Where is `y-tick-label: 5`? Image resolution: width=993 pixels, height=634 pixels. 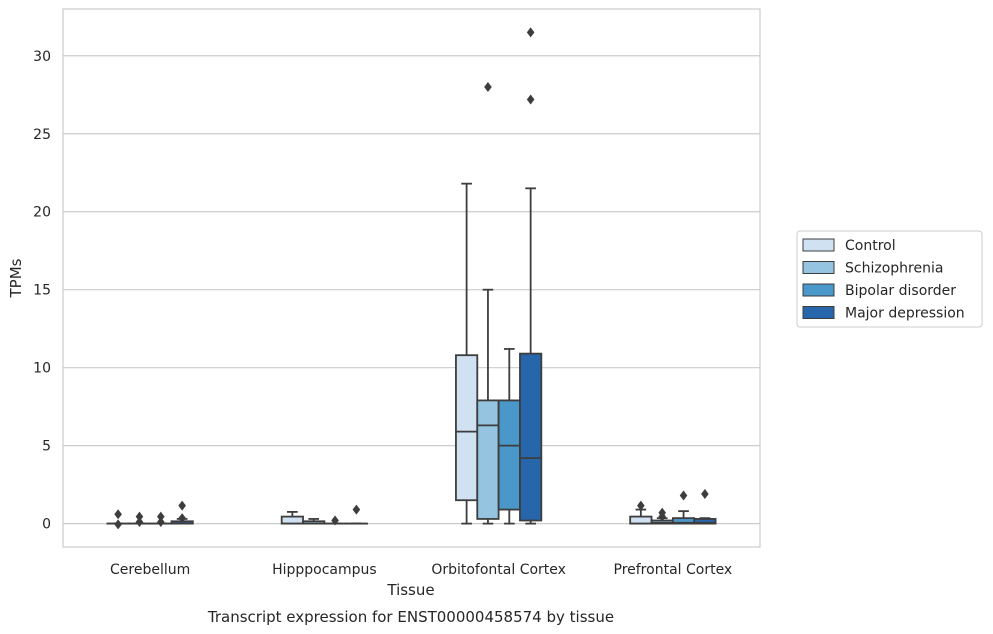 y-tick-label: 5 is located at coordinates (46, 447).